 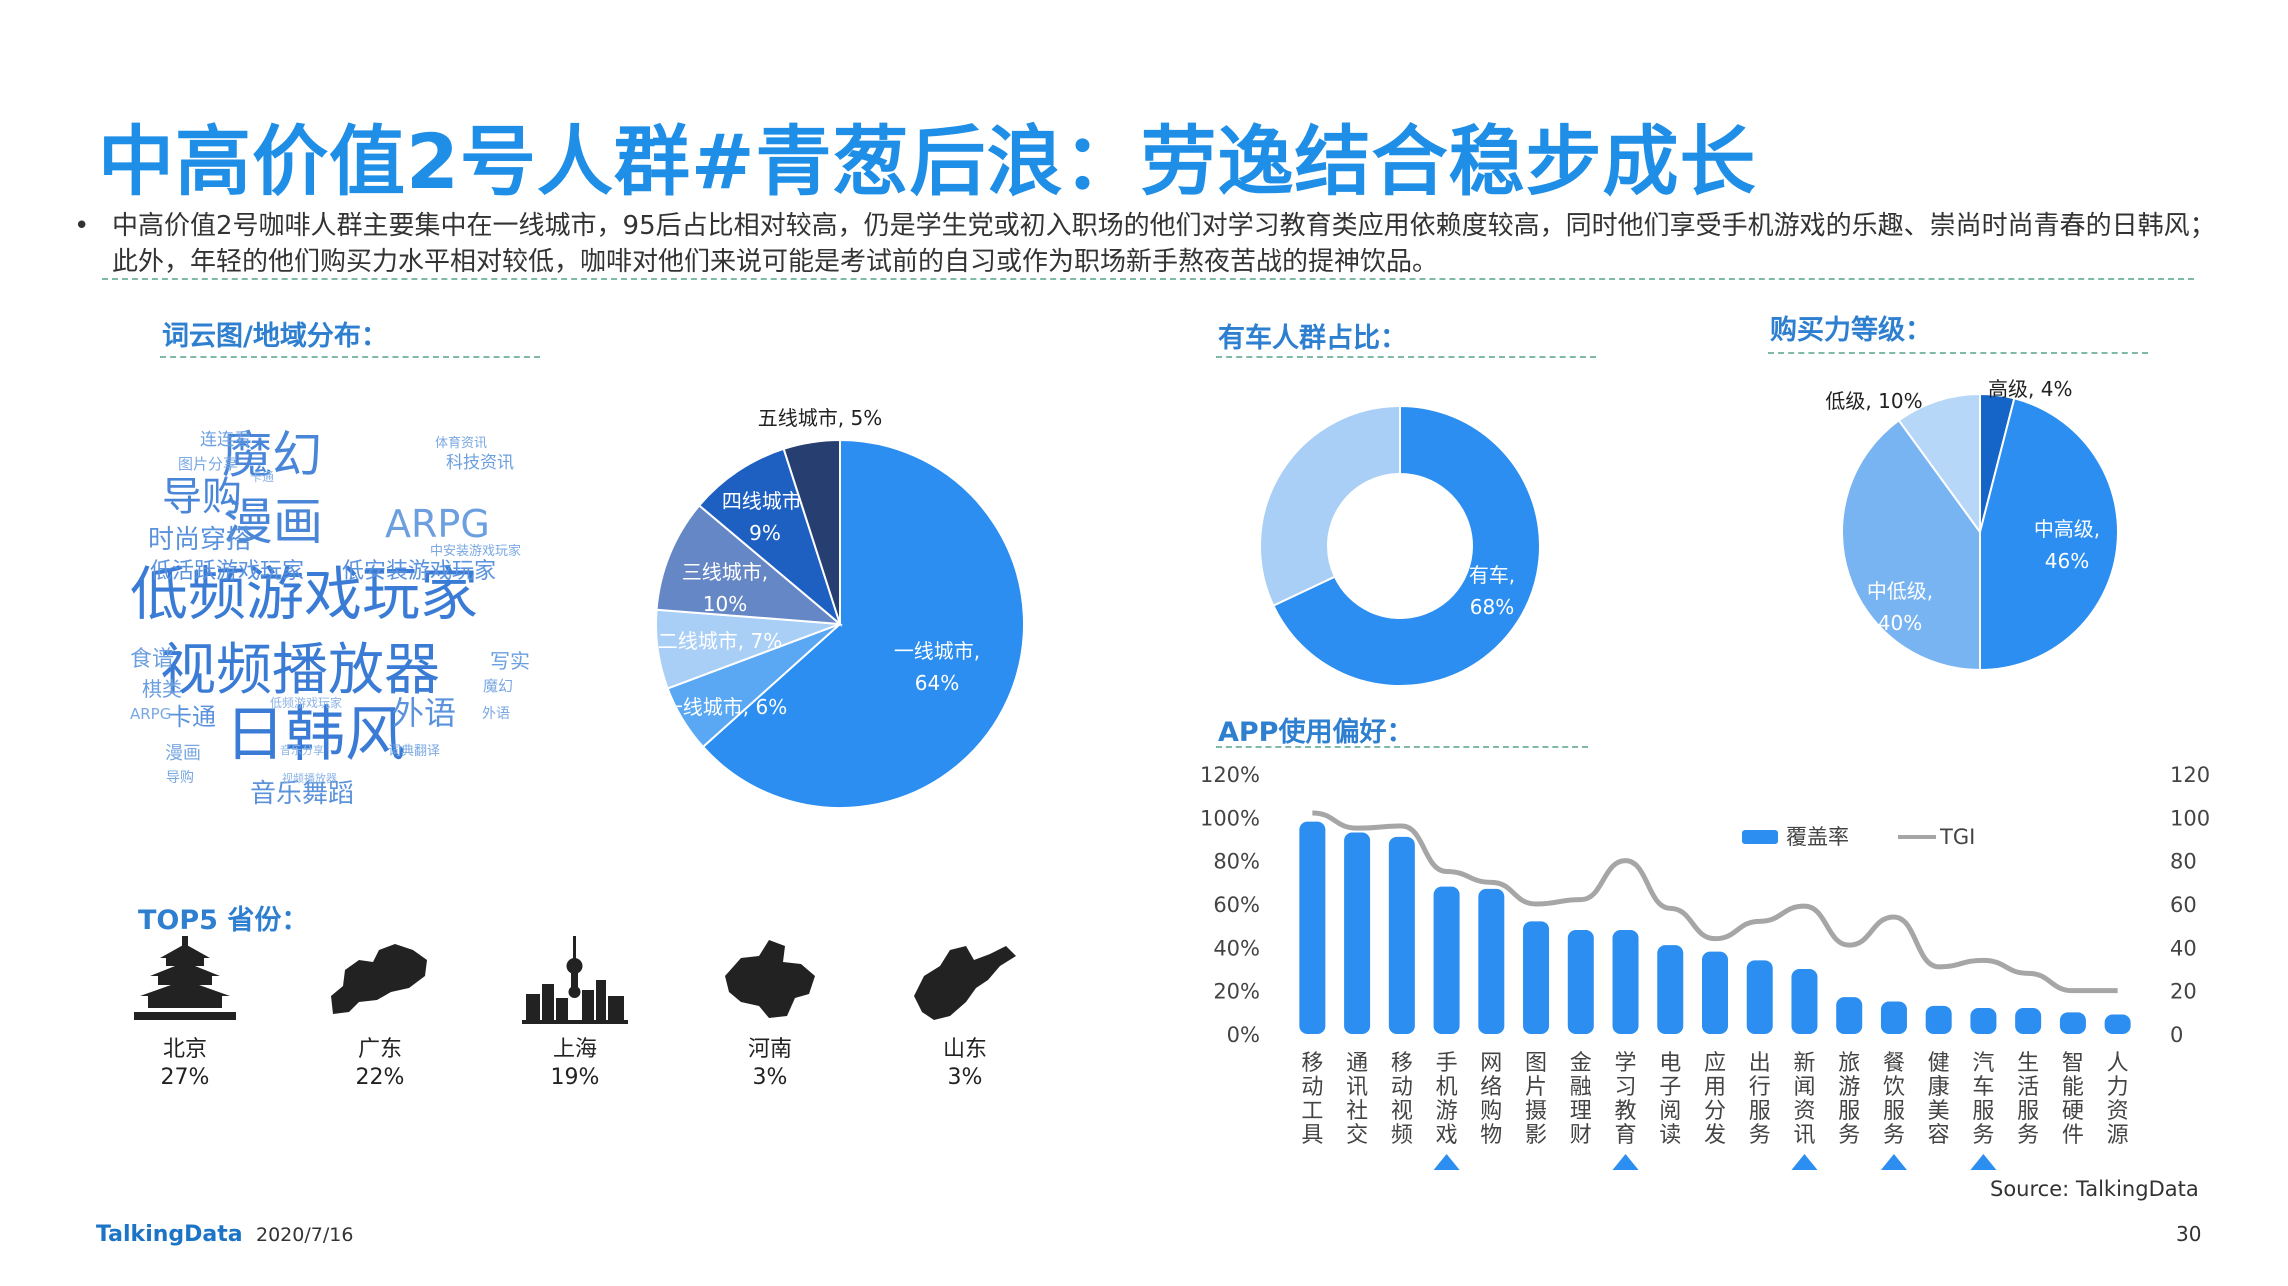 I want to click on wordcloud-word: 低安装游戏玩家, so click(x=419, y=571).